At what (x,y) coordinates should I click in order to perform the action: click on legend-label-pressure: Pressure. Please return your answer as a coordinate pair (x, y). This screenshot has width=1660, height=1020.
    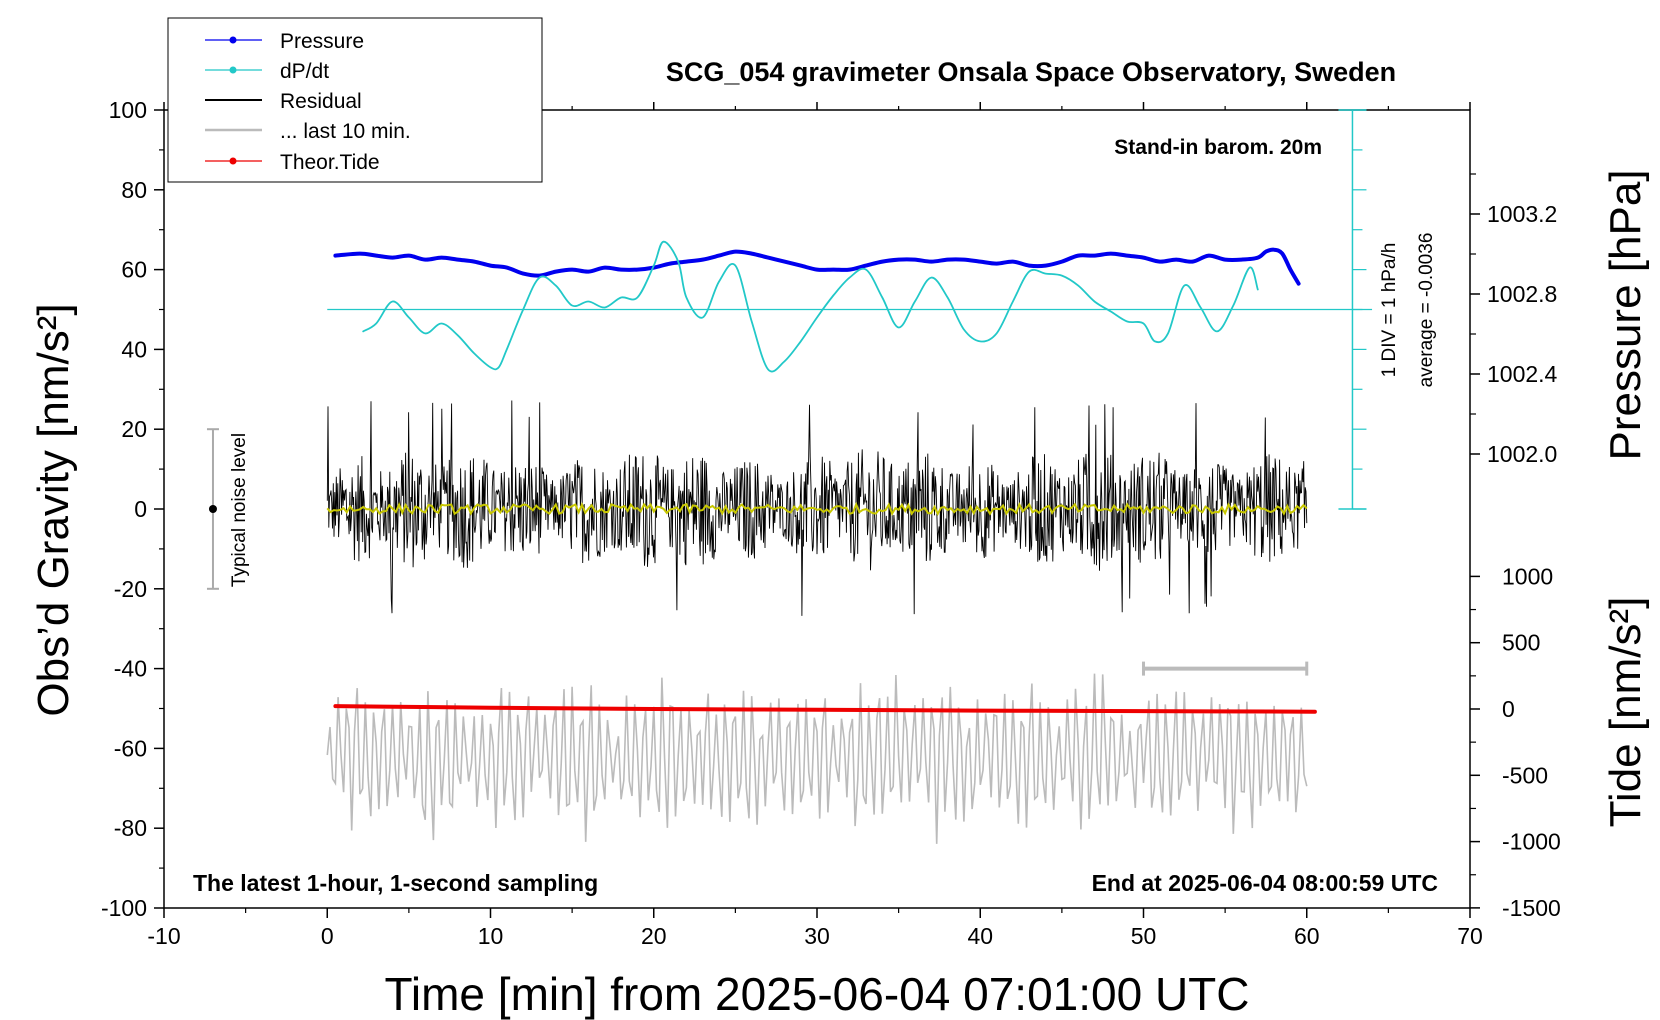
    Looking at the image, I should click on (322, 41).